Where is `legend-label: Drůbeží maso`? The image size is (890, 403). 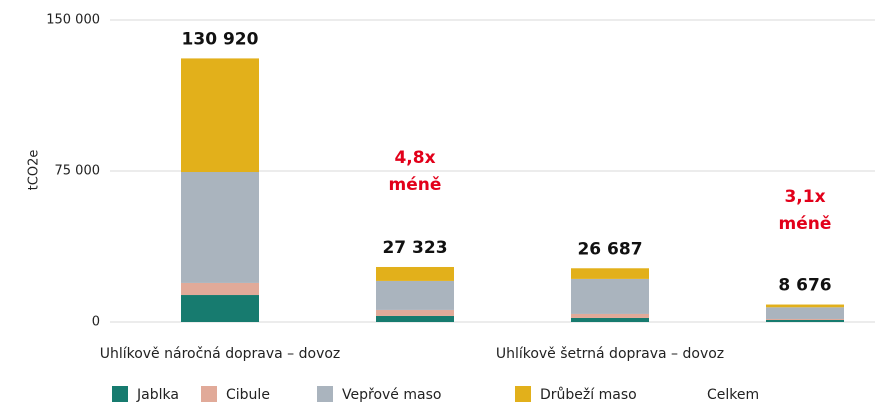 legend-label: Drůbeží maso is located at coordinates (588, 395).